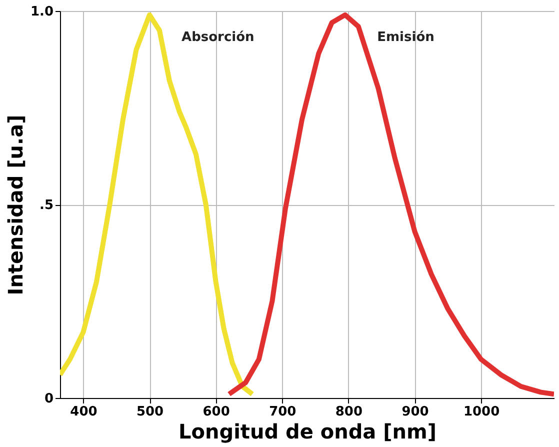 The image size is (559, 447). I want to click on y-tick-label: 0, so click(49, 399).